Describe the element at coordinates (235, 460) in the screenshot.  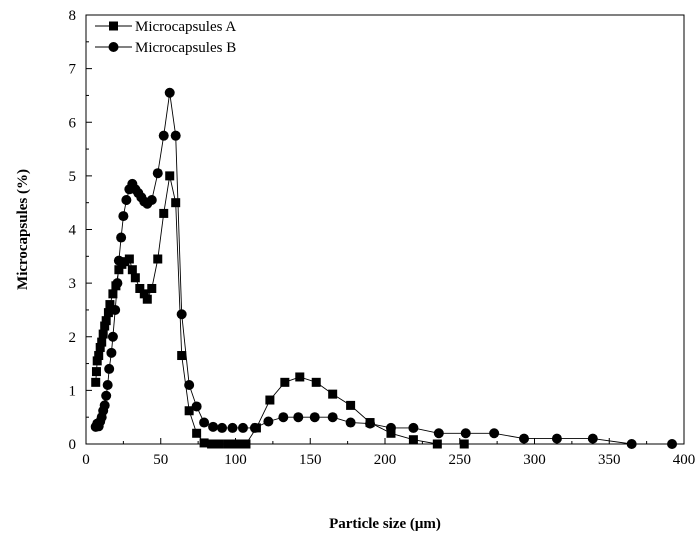
I see `x-tick-label: 100` at that location.